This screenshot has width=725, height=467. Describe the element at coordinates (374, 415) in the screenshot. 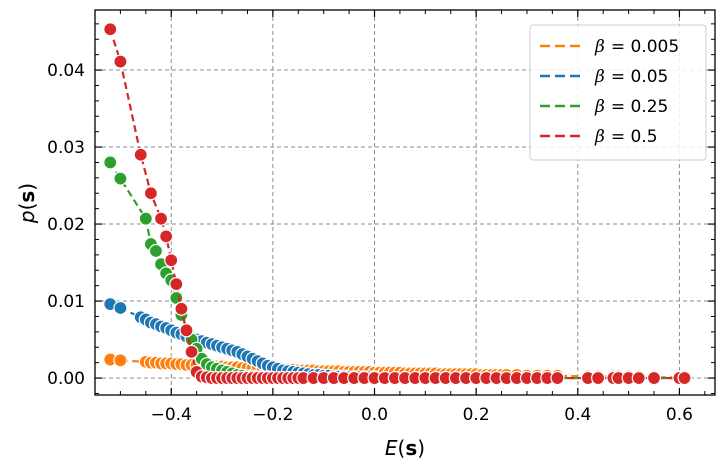

I see `x-tick-label: 0.0` at that location.